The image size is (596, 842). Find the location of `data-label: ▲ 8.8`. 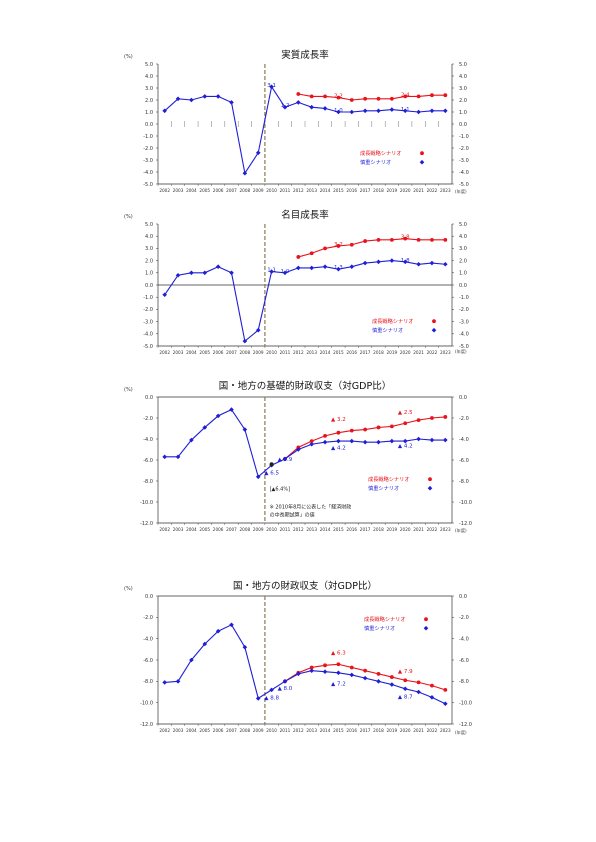

data-label: ▲ 8.8 is located at coordinates (271, 698).